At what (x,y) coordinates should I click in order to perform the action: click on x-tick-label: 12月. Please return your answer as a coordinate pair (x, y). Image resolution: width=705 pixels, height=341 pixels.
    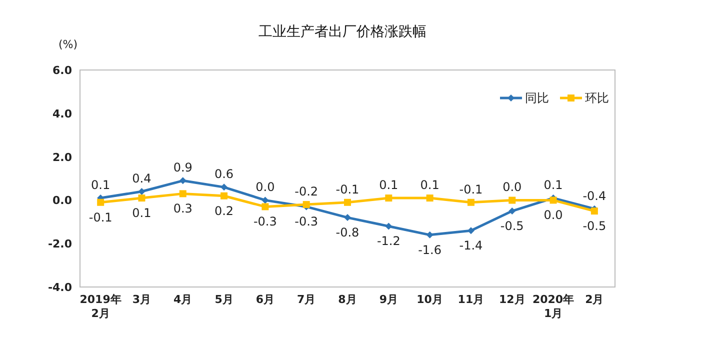
    Looking at the image, I should click on (512, 299).